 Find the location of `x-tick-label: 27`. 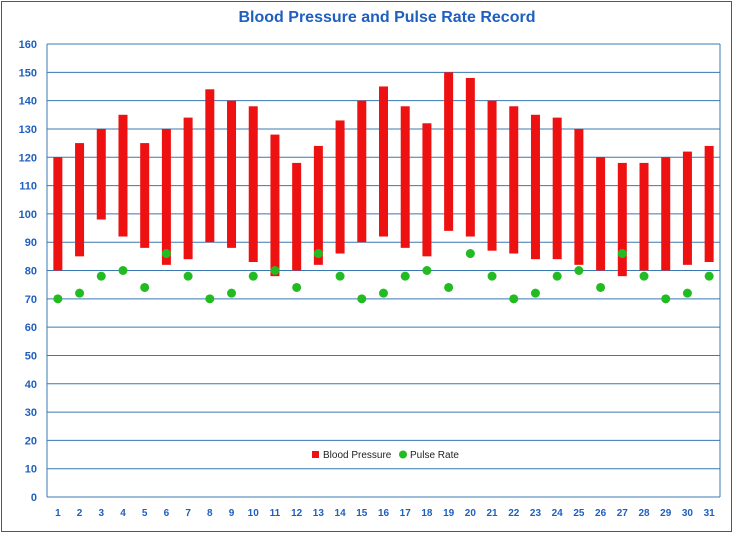

x-tick-label: 27 is located at coordinates (623, 513).